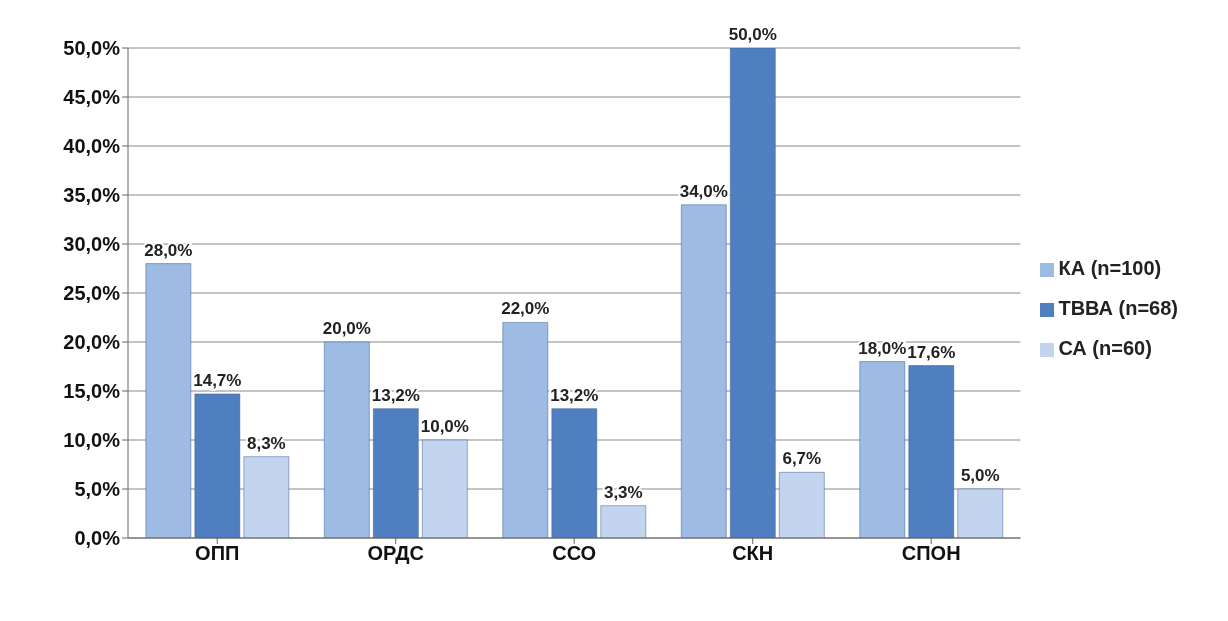 Image resolution: width=1228 pixels, height=621 pixels. I want to click on data-label: 5,0%, so click(980, 475).